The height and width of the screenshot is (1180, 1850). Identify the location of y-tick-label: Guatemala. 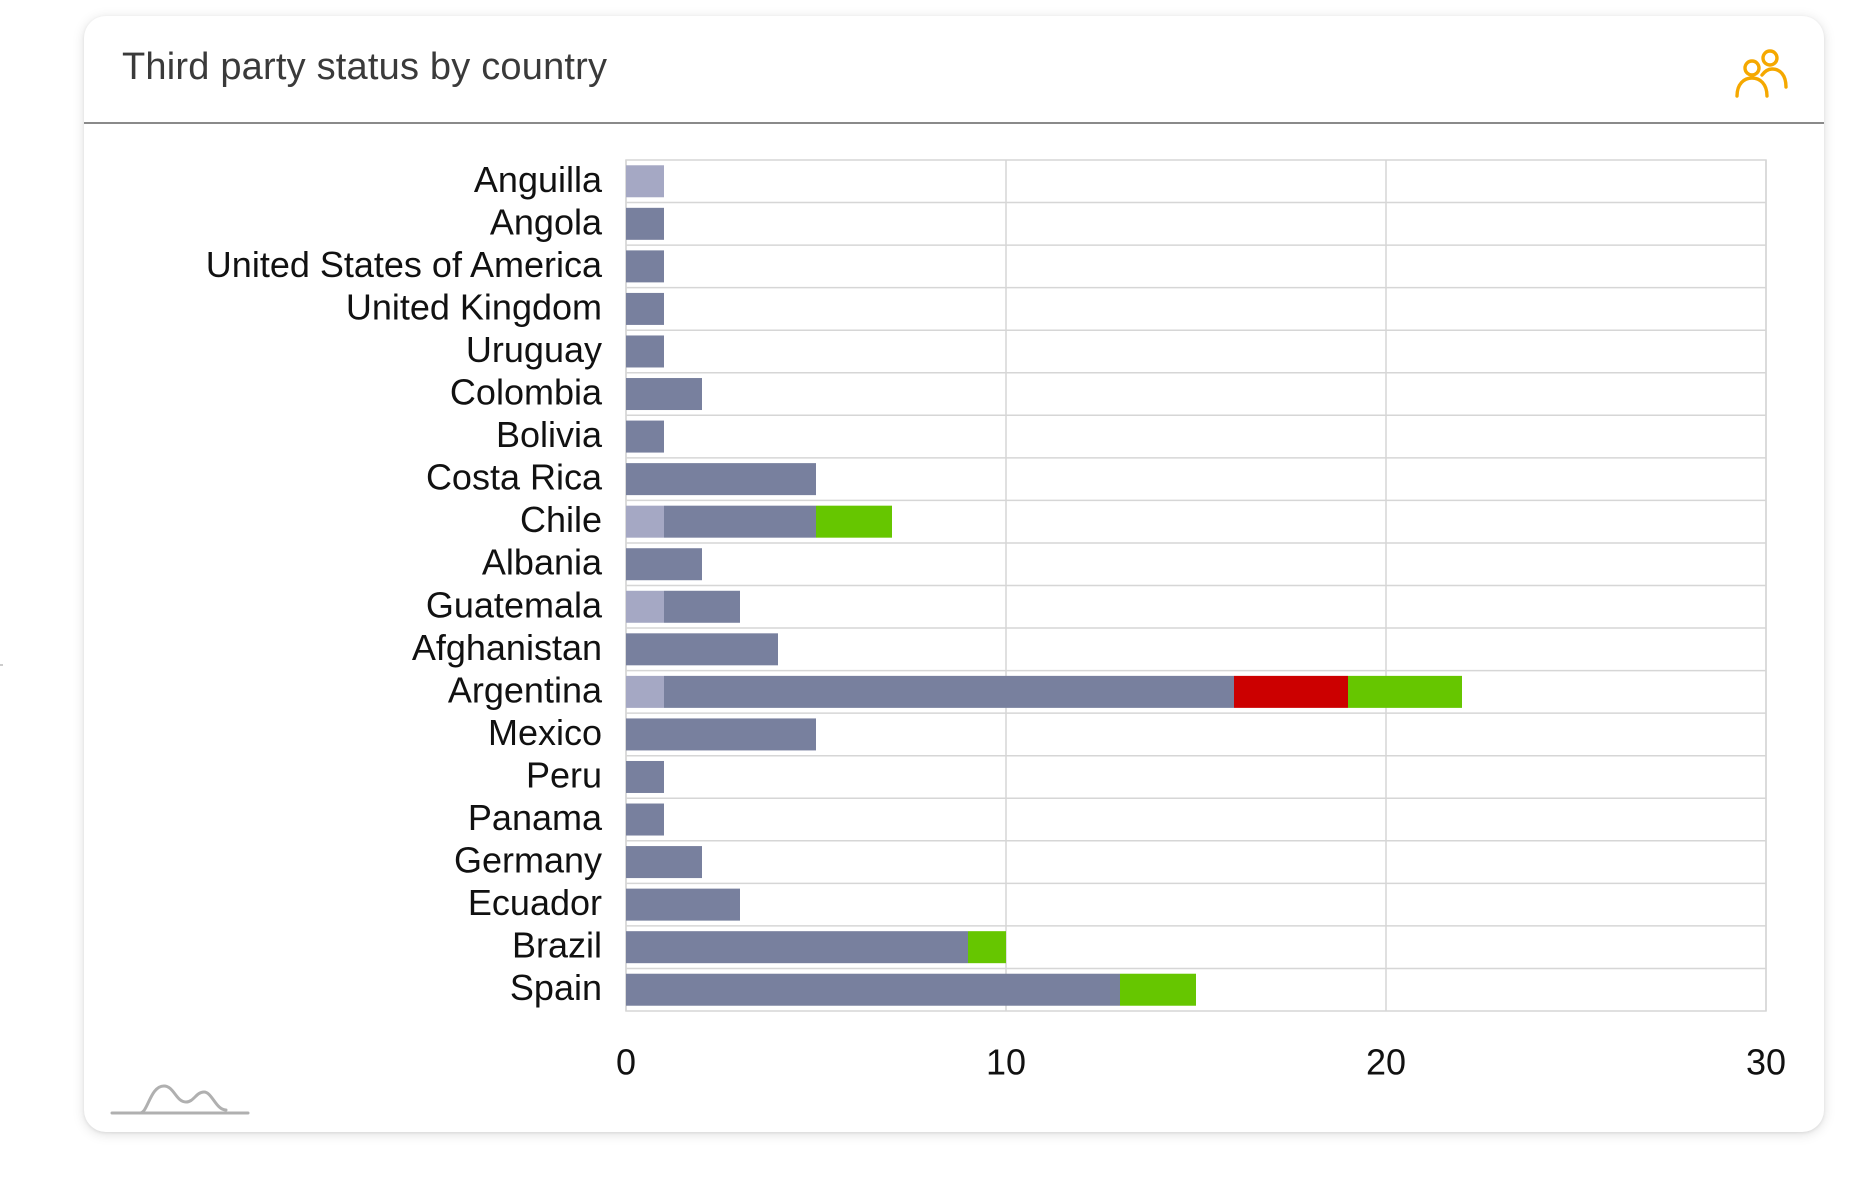
(514, 604).